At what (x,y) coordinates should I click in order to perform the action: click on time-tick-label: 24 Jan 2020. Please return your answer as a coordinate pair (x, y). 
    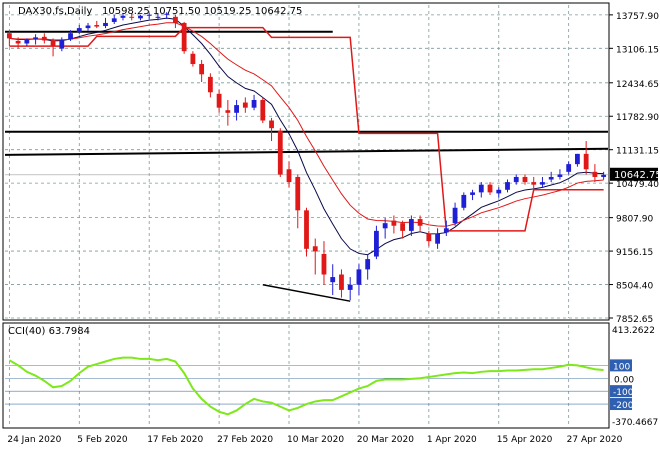
    Looking at the image, I should click on (34, 440).